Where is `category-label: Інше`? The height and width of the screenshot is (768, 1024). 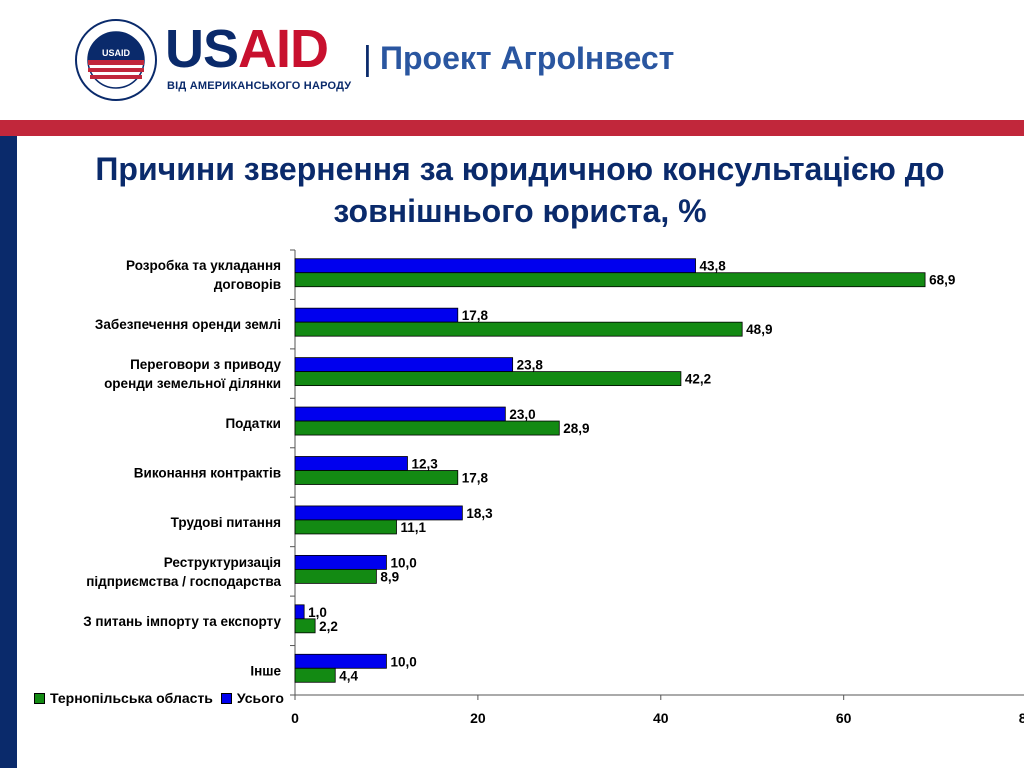
category-label: Інше is located at coordinates (265, 670).